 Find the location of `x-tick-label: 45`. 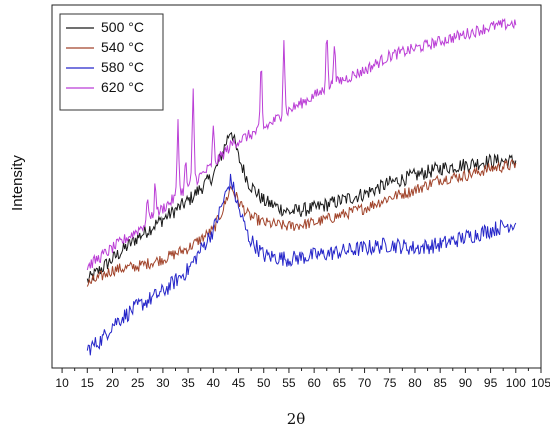

x-tick-label: 45 is located at coordinates (239, 383).